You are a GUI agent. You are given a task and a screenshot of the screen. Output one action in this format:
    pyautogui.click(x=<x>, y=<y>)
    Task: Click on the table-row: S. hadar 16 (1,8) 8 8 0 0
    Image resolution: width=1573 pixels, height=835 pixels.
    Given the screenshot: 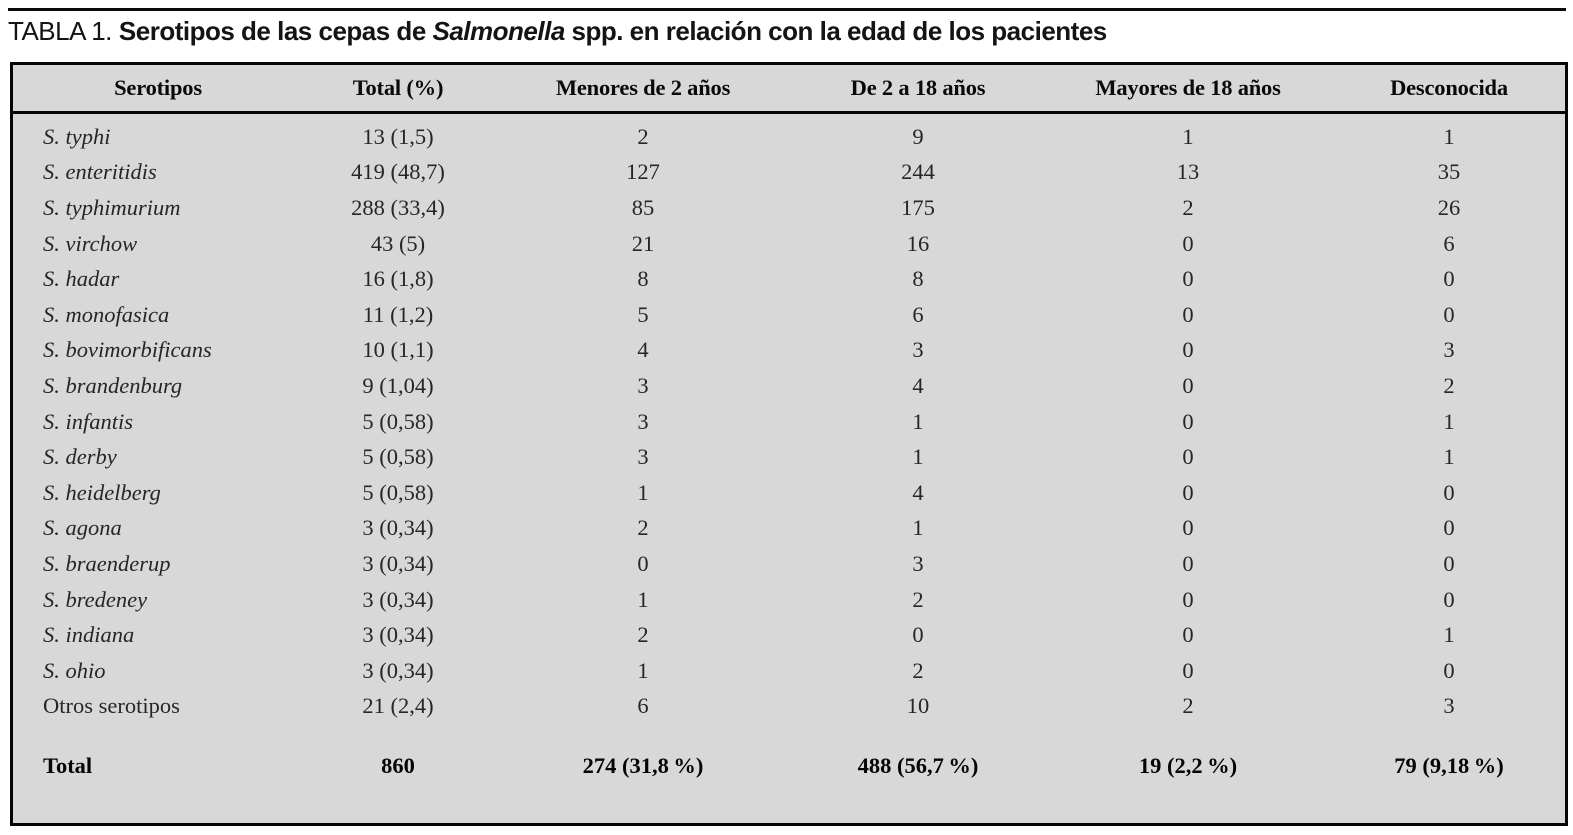 What is the action you would take?
    pyautogui.click(x=789, y=279)
    